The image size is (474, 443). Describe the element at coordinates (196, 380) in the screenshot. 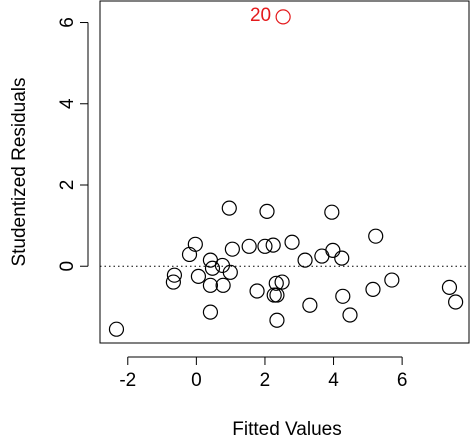

I see `x-tick-label: 0` at that location.